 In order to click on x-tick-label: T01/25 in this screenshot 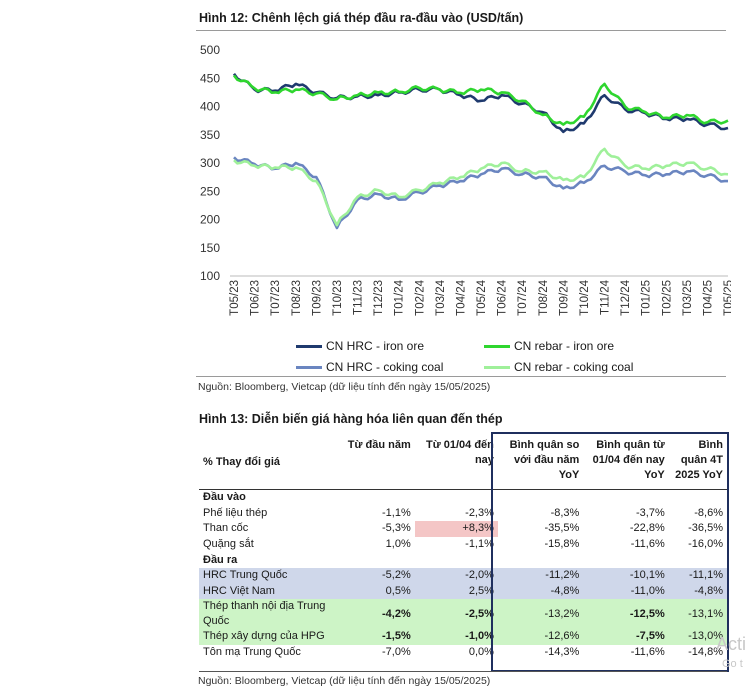, I will do `click(647, 298)`.